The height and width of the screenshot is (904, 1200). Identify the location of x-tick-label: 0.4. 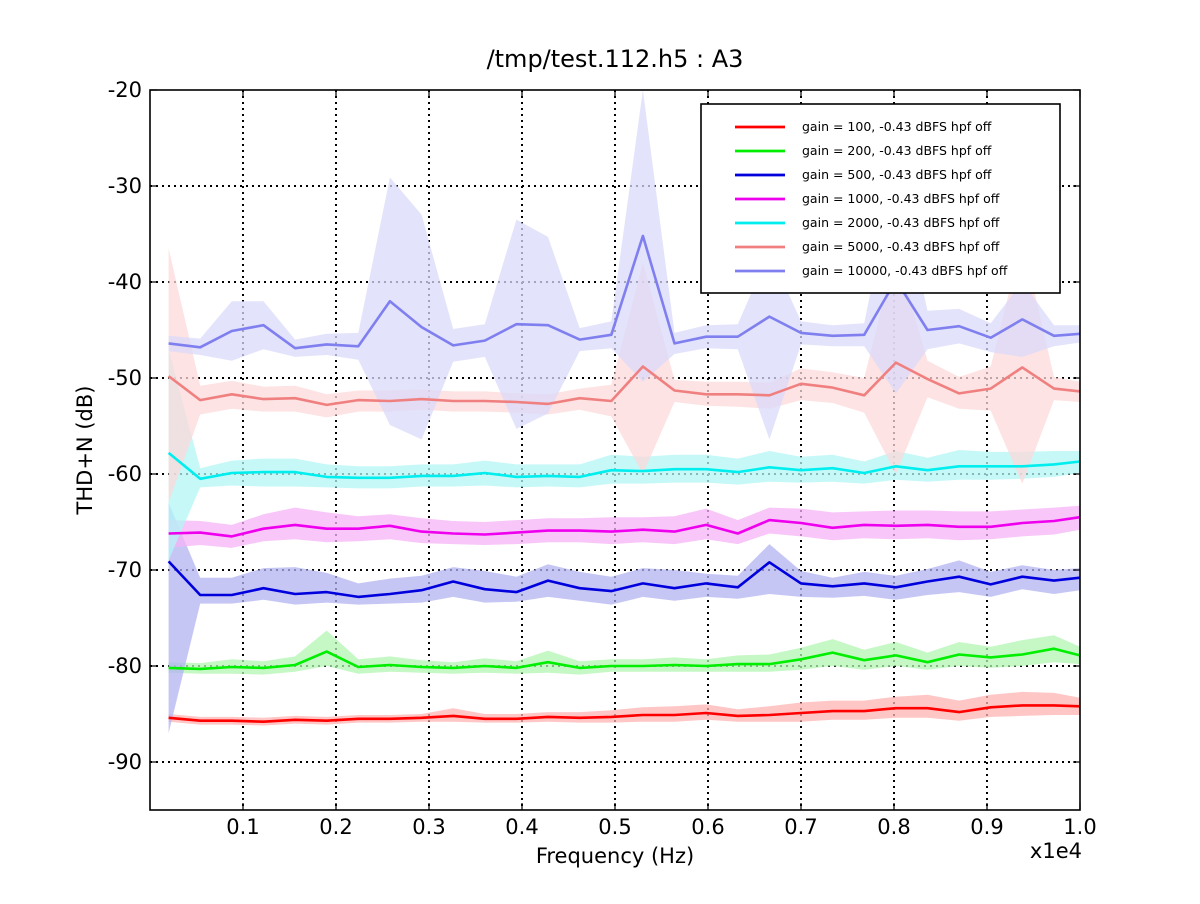
(521, 827).